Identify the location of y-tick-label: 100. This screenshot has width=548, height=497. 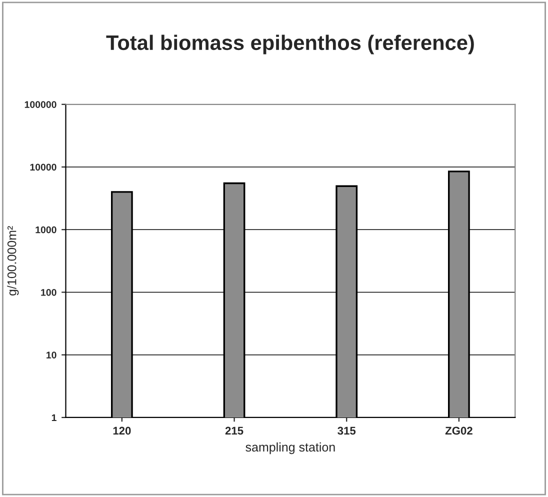
(48, 292).